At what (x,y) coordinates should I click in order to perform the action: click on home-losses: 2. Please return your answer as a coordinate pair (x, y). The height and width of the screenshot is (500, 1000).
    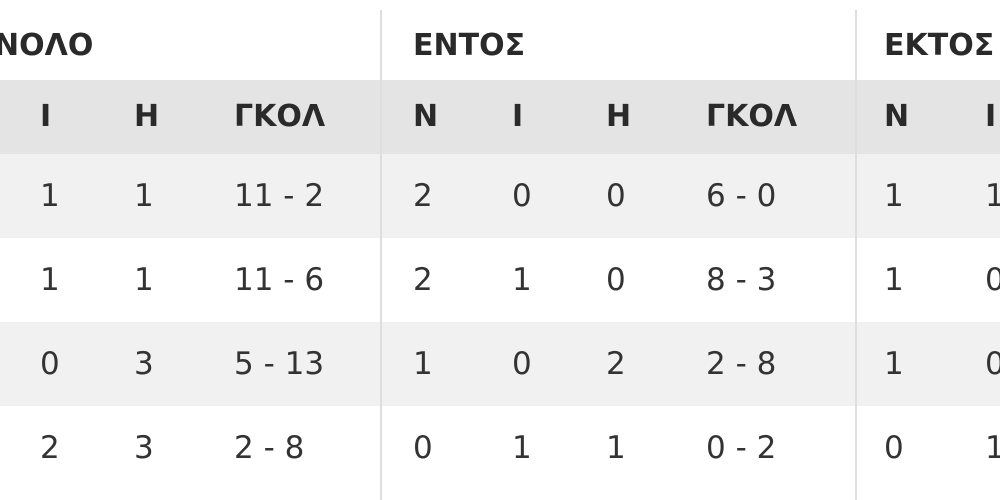
    Looking at the image, I should click on (616, 364).